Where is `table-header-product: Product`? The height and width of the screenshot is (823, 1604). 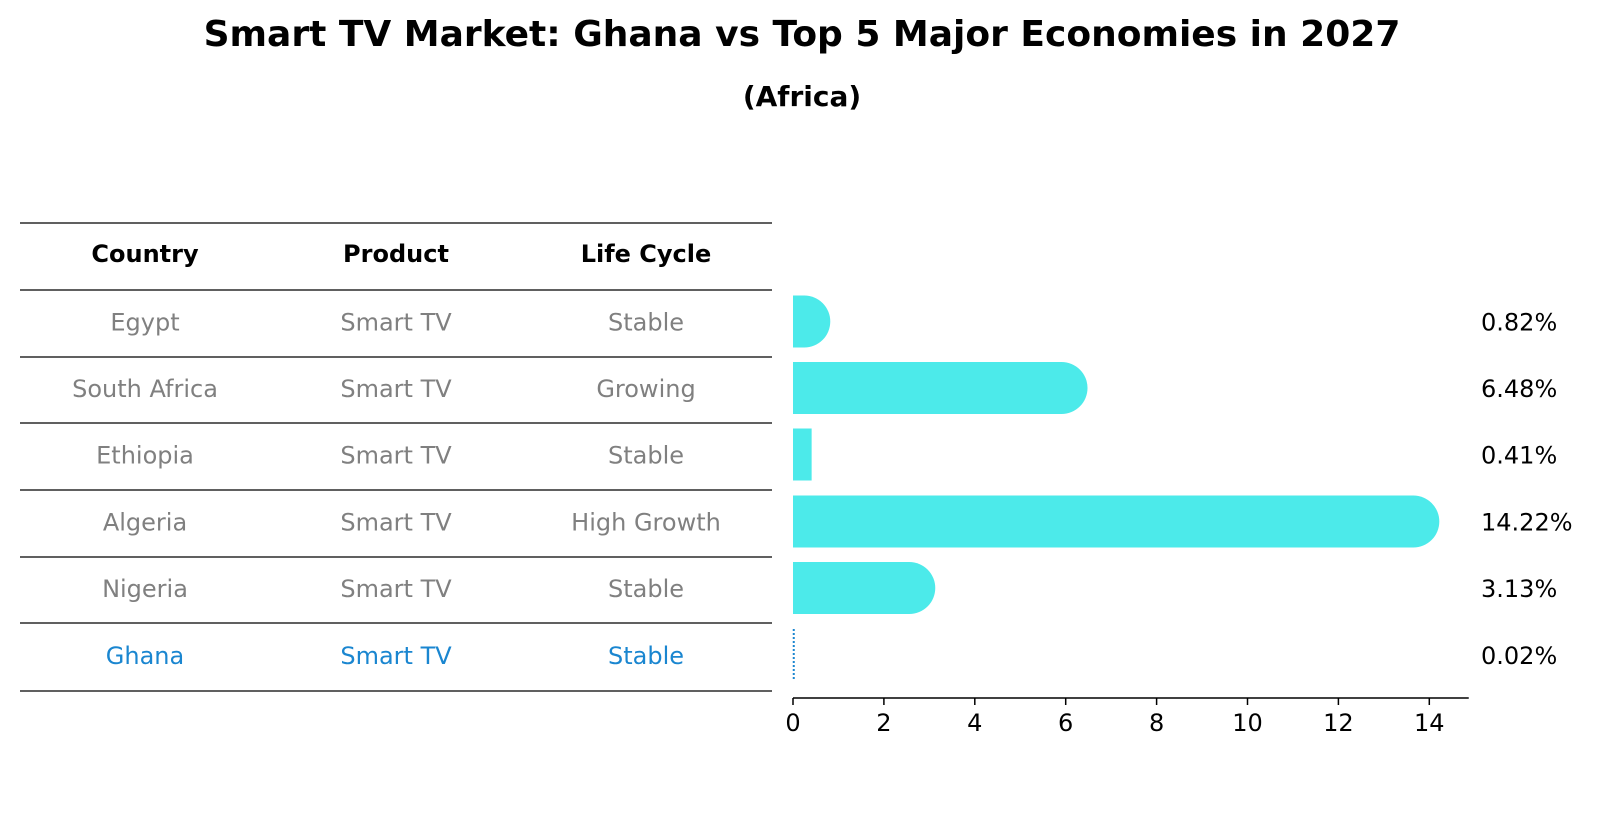
table-header-product: Product is located at coordinates (396, 254).